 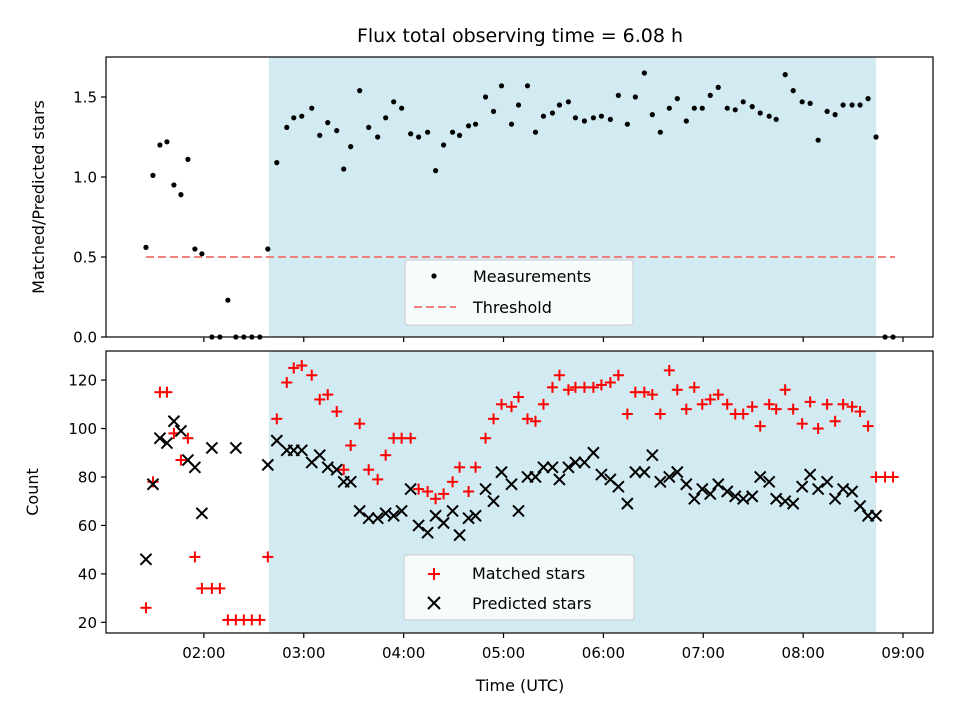 I want to click on bottom-legend-box, so click(x=519, y=587).